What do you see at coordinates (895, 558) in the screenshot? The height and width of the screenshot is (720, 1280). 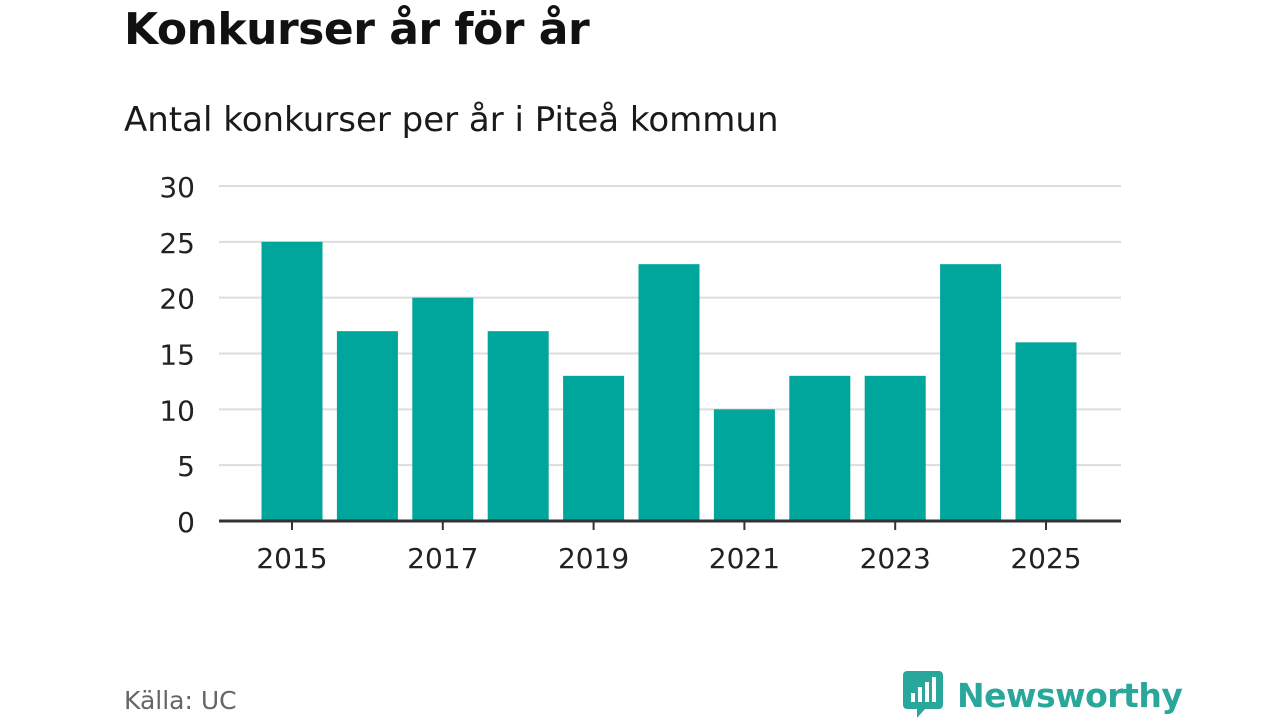 I see `x-tick-label: 2023` at bounding box center [895, 558].